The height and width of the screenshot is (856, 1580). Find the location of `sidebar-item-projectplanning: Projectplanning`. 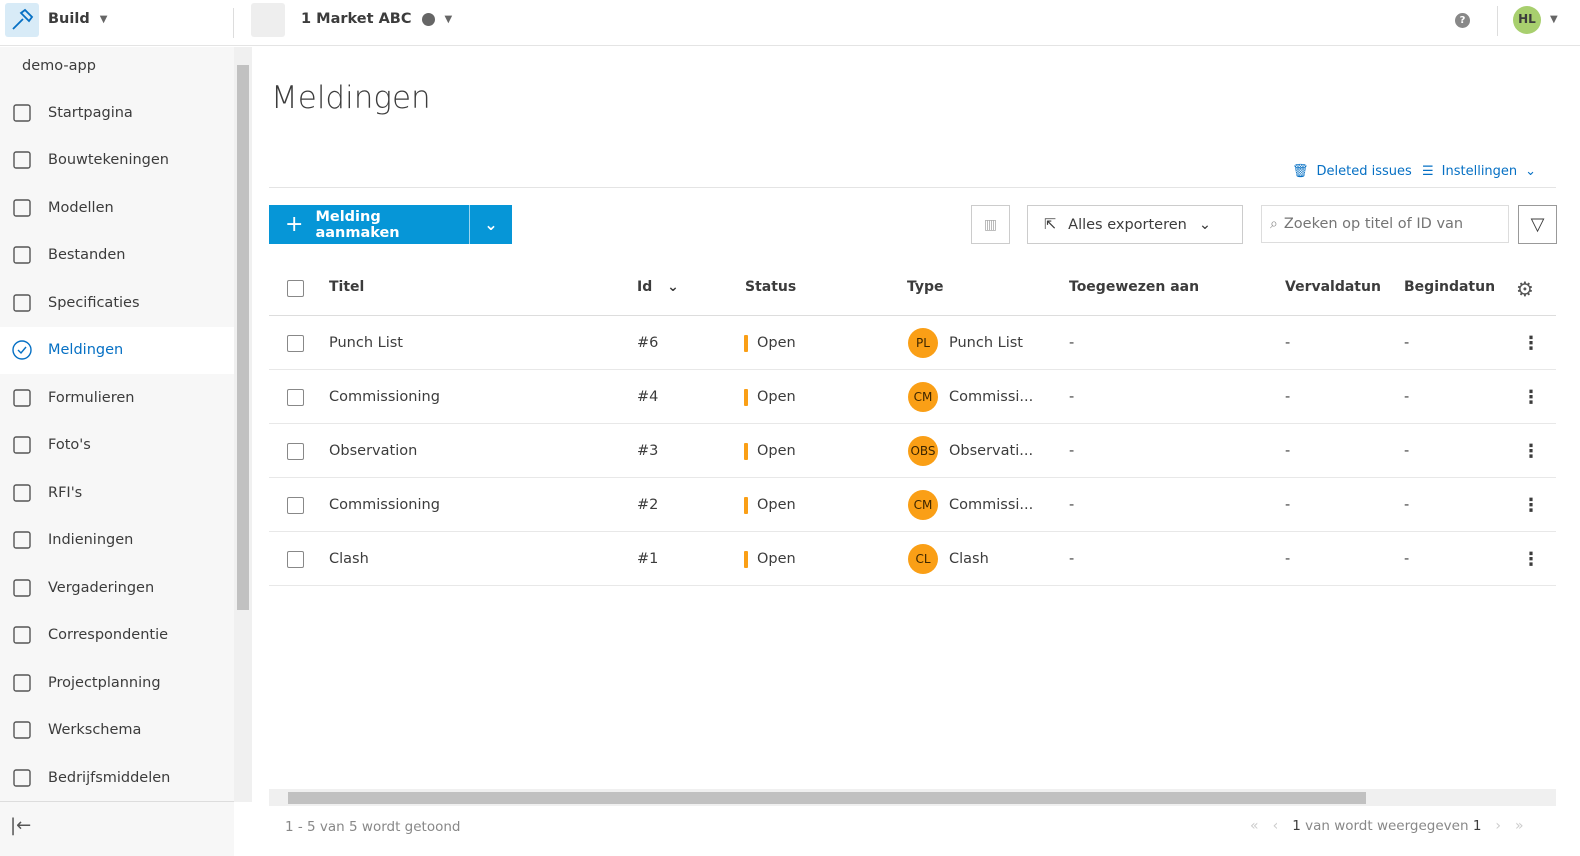

sidebar-item-projectplanning: Projectplanning is located at coordinates (117, 682).